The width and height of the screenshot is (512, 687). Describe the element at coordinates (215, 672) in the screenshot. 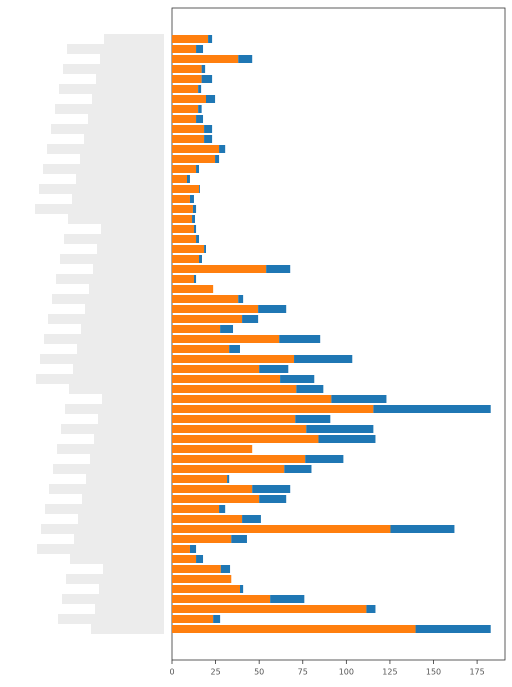

I see `x-tick-label: 25` at that location.